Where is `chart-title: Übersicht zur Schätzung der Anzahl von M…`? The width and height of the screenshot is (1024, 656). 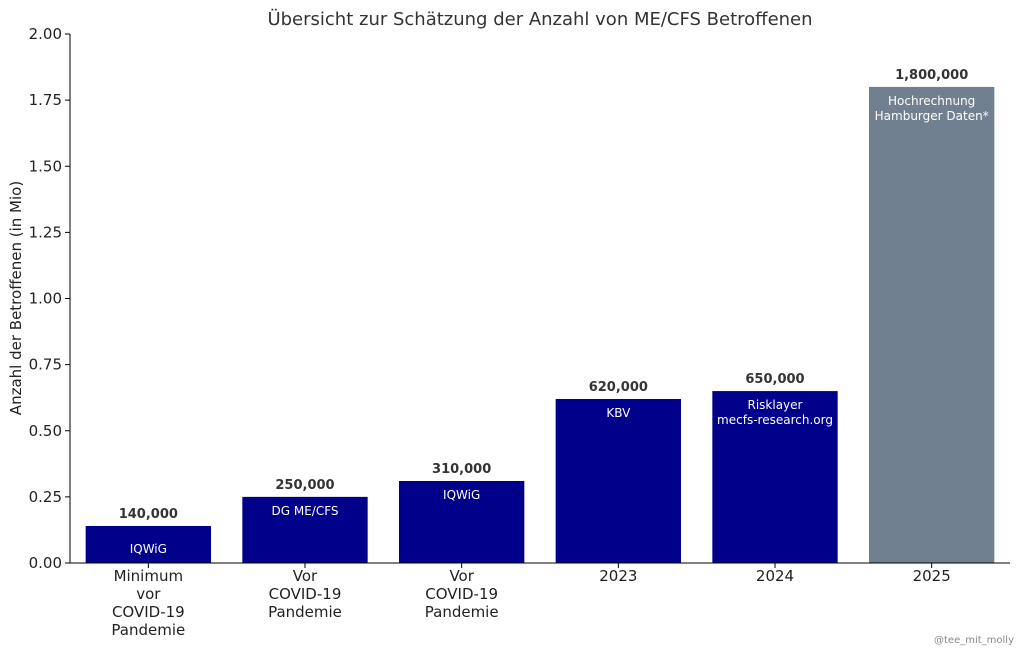
chart-title: Übersicht zur Schätzung der Anzahl von M… is located at coordinates (539, 19).